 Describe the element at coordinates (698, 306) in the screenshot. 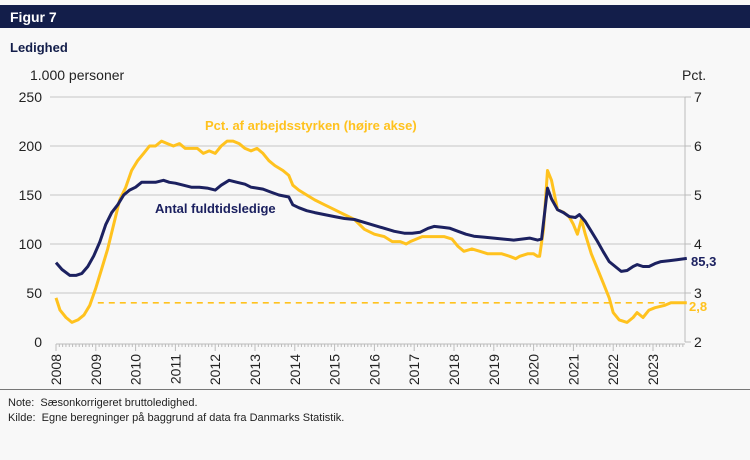

I see `end-label-pct: 2,8` at that location.